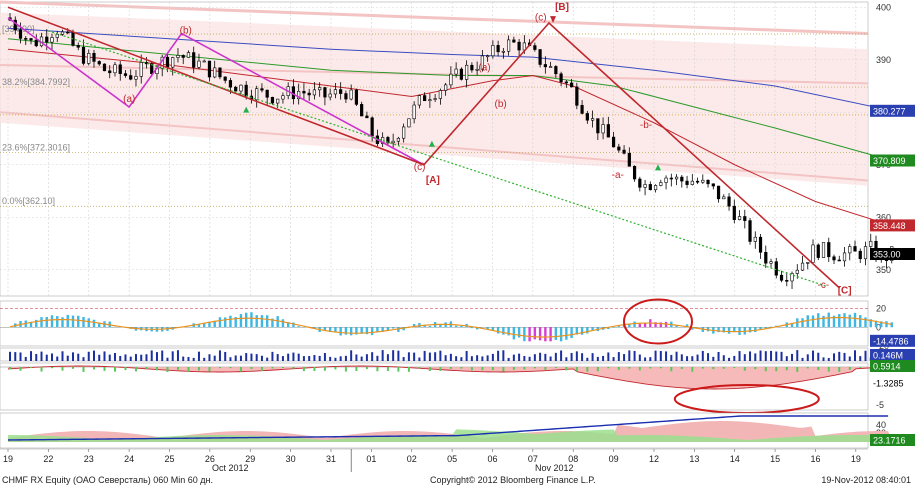 Image resolution: width=915 pixels, height=488 pixels. Describe the element at coordinates (694, 459) in the screenshot. I see `x-tick-label-17: 13` at that location.